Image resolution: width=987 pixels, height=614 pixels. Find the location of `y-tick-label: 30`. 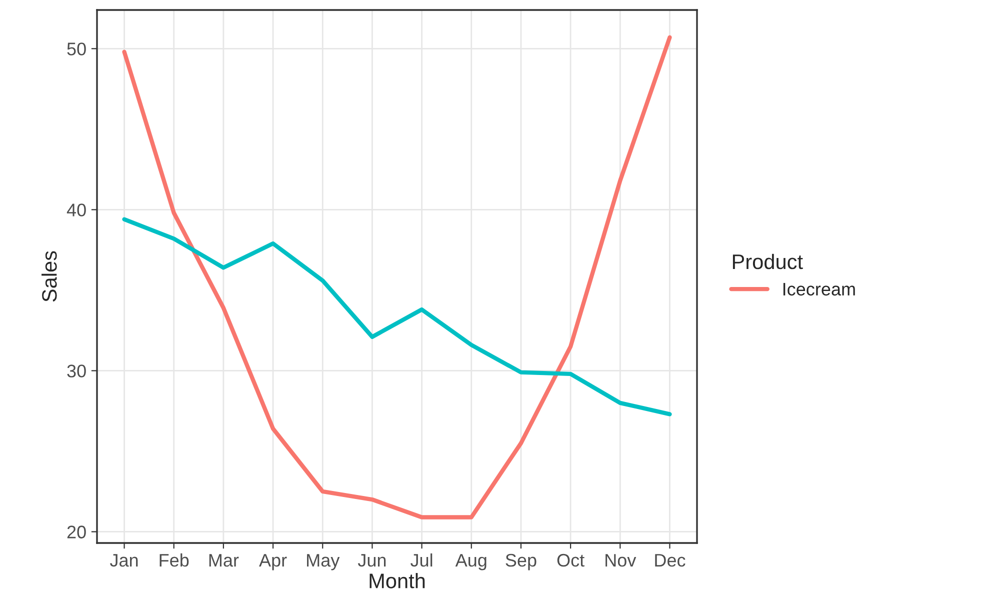

y-tick-label: 30 is located at coordinates (76, 371).